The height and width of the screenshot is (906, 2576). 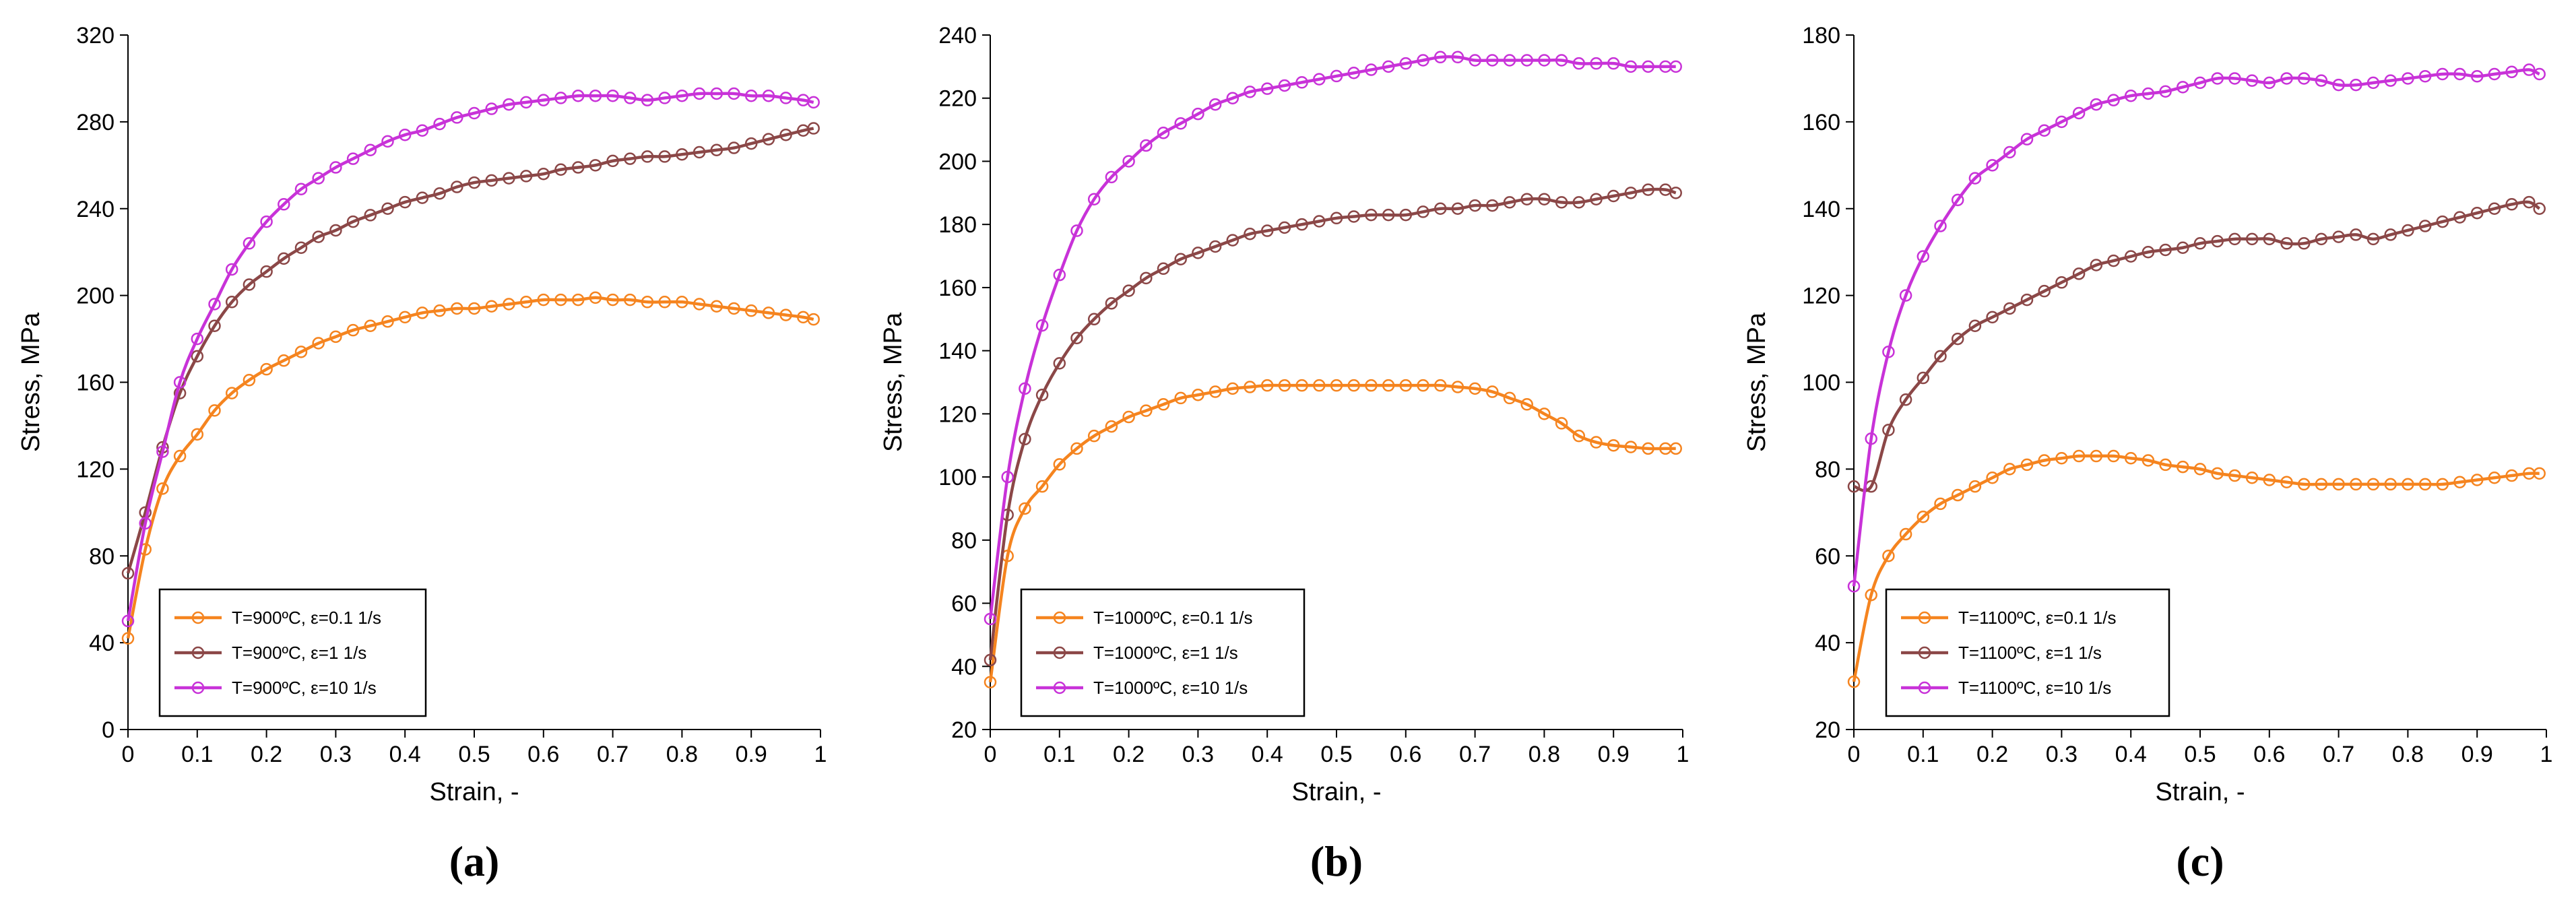 What do you see at coordinates (1614, 754) in the screenshot?
I see `x-tick-label: 0.9` at bounding box center [1614, 754].